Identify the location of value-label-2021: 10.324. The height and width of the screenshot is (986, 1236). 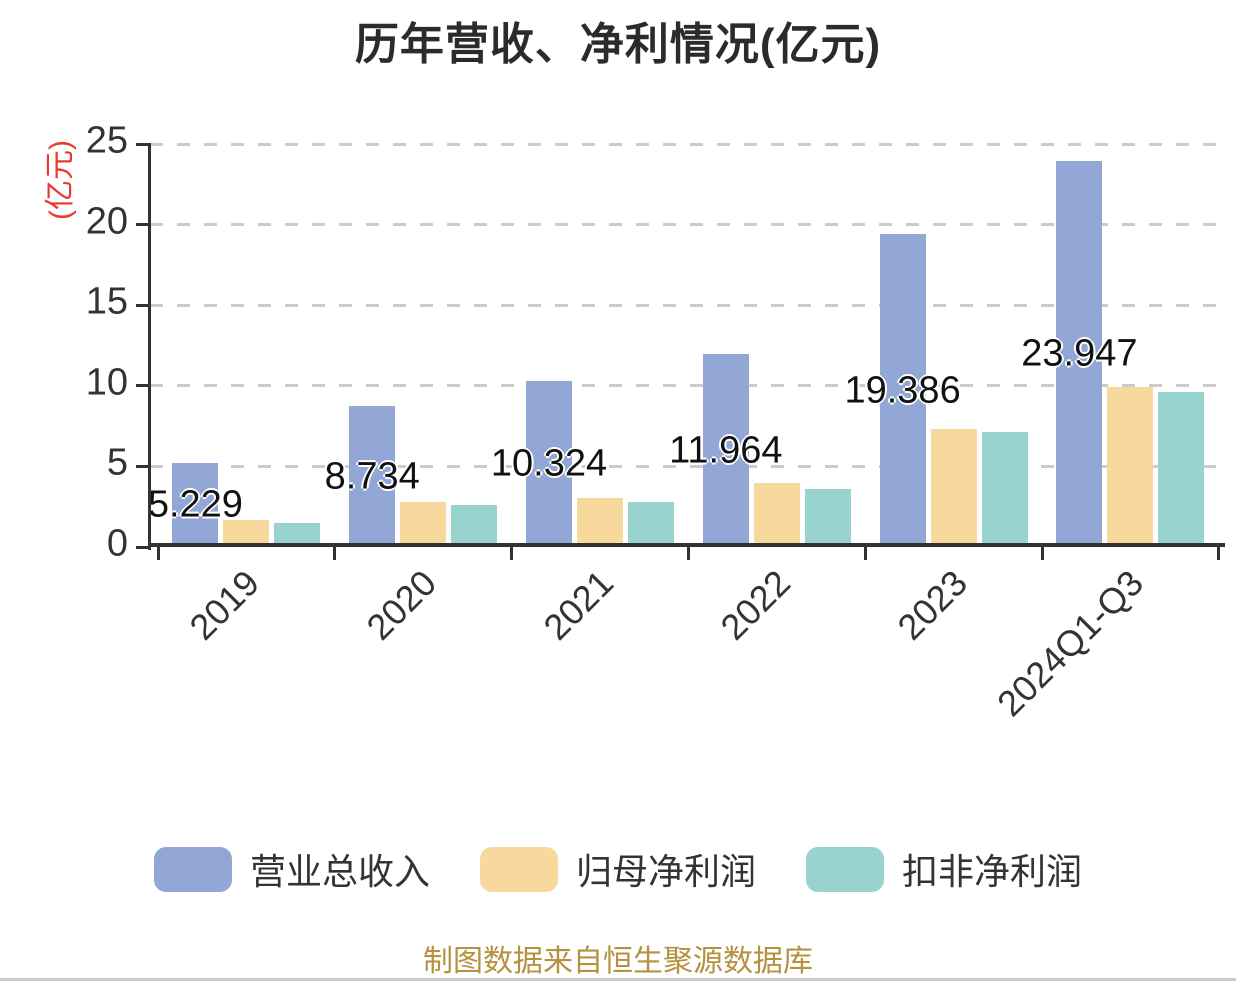
(549, 463).